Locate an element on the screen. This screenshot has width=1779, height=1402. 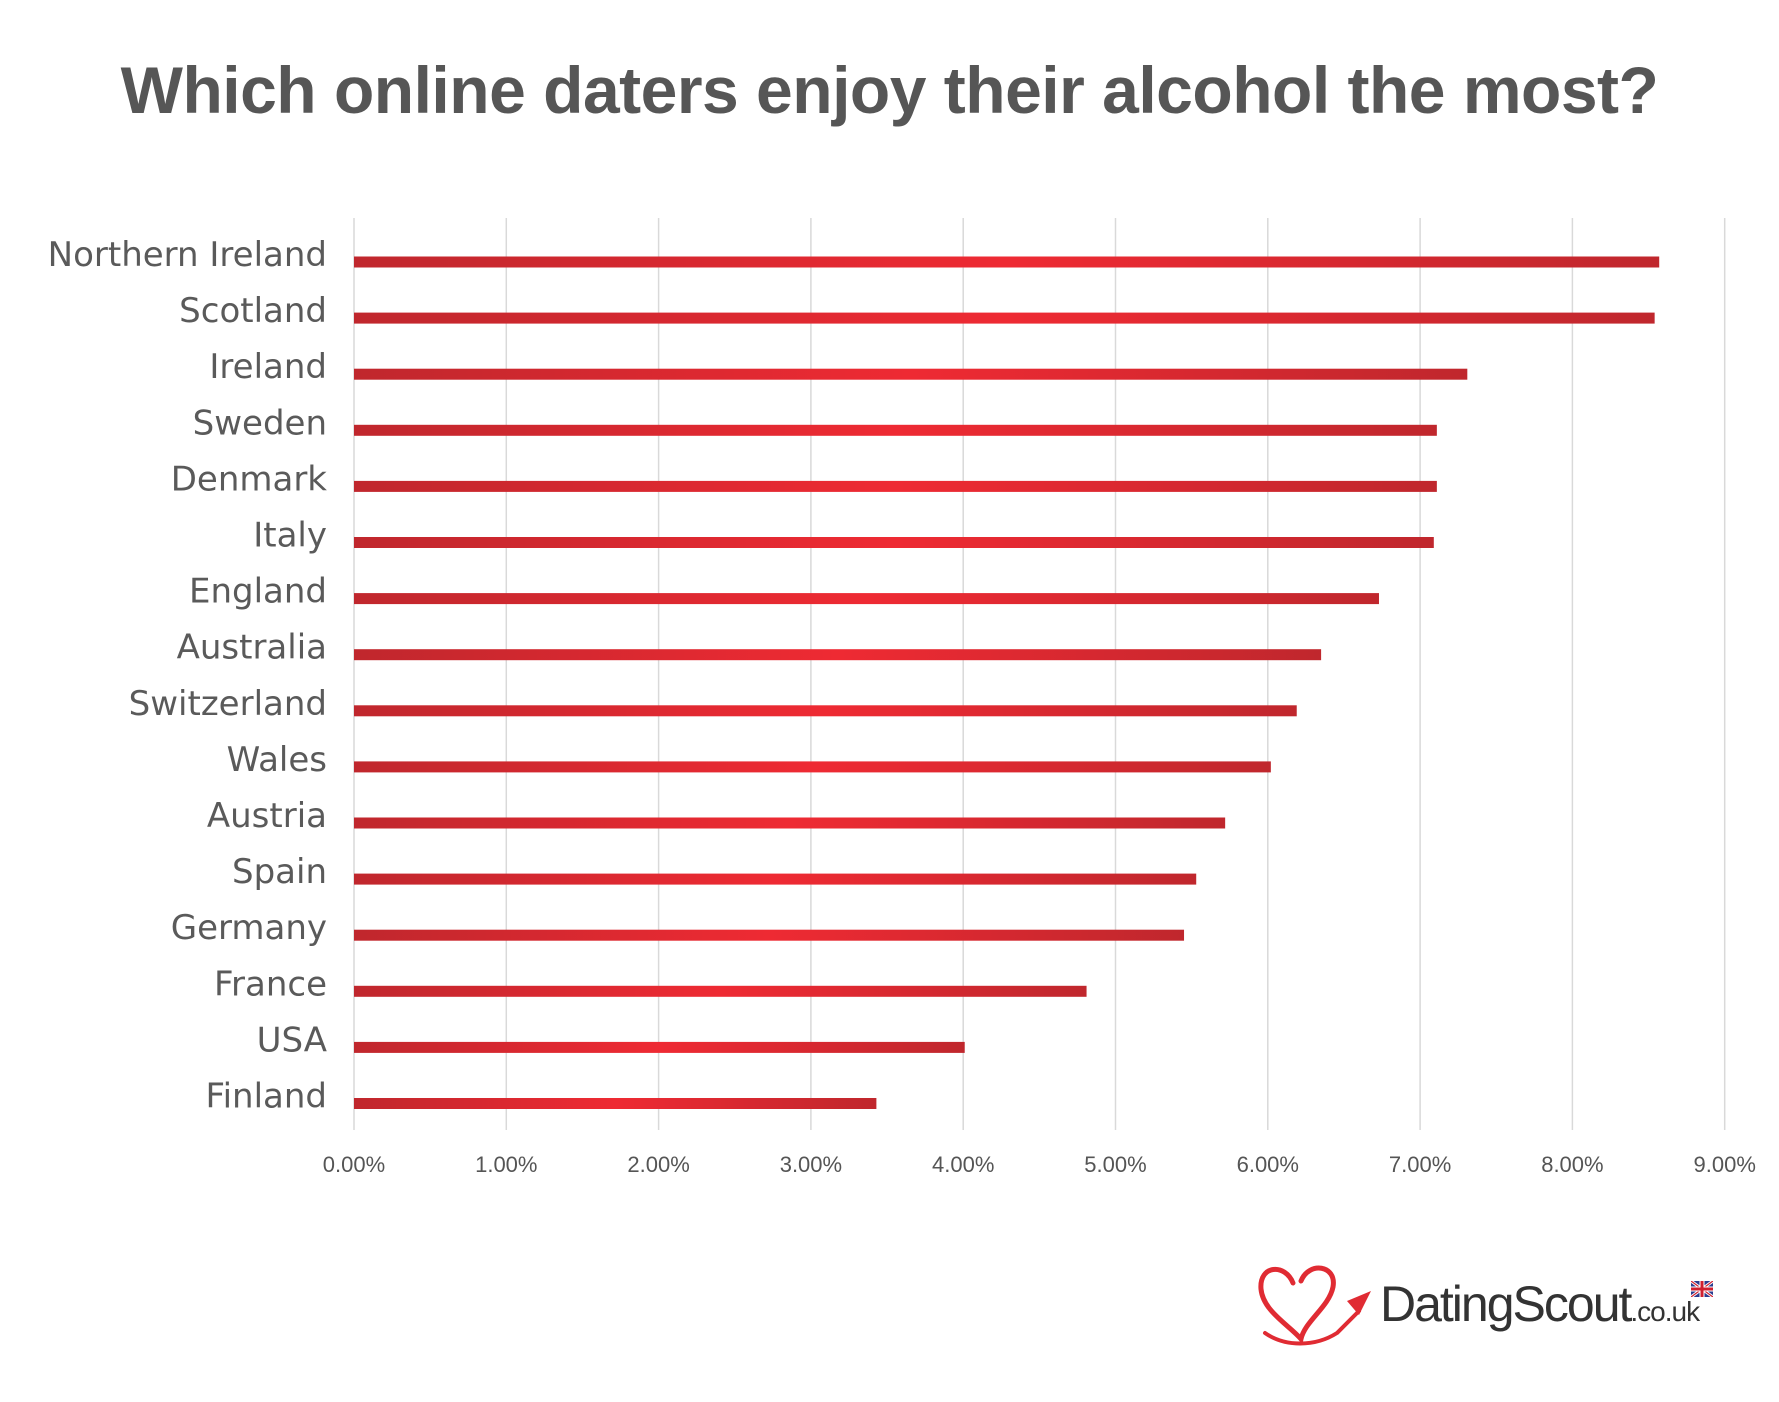
category-label: Spain is located at coordinates (279, 872).